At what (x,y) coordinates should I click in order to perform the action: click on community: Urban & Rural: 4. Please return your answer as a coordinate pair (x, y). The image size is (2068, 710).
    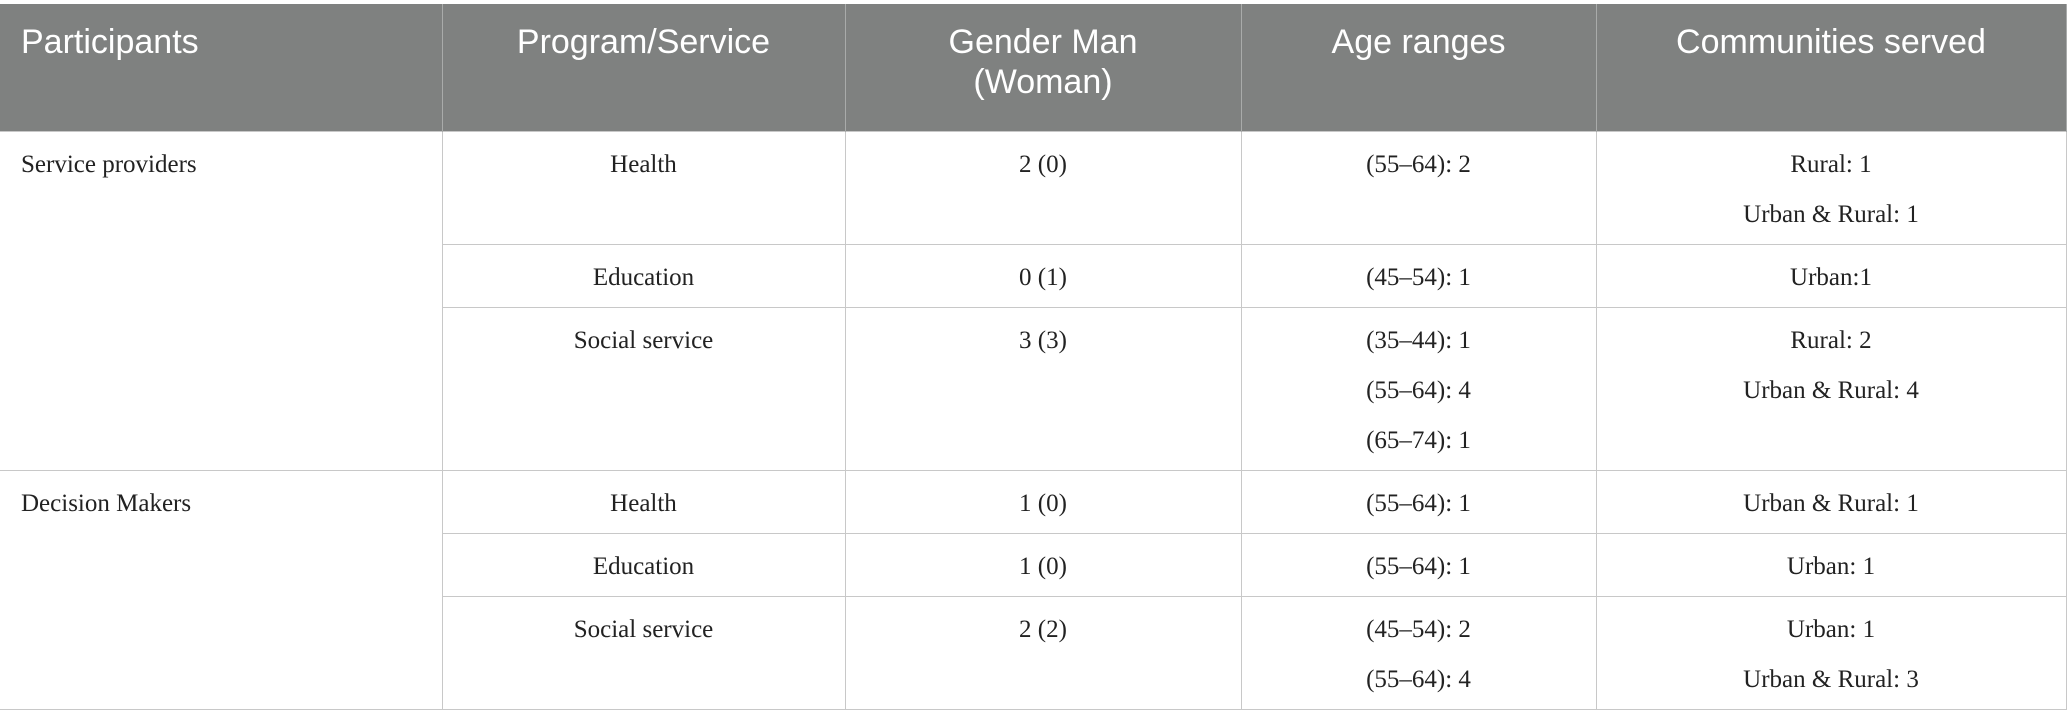
    Looking at the image, I should click on (1831, 390).